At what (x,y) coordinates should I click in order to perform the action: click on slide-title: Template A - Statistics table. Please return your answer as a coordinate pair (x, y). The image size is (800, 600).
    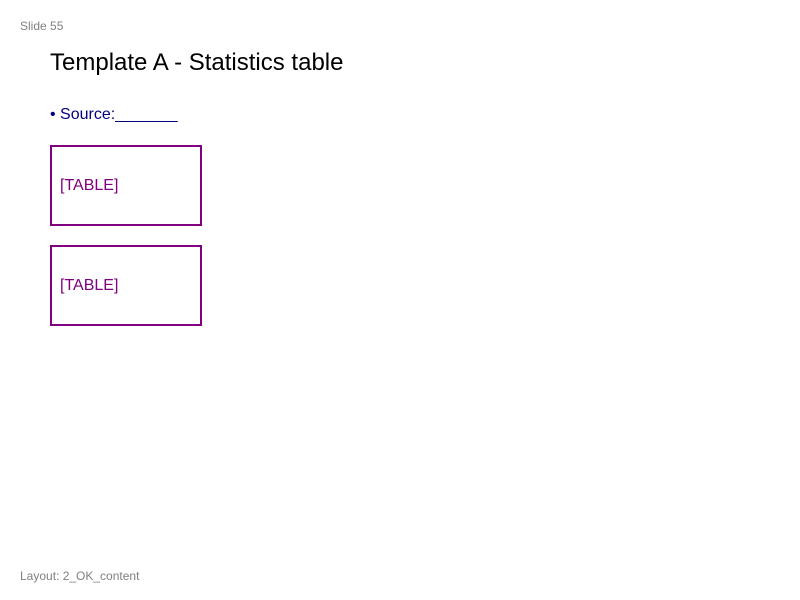
    Looking at the image, I should click on (197, 62).